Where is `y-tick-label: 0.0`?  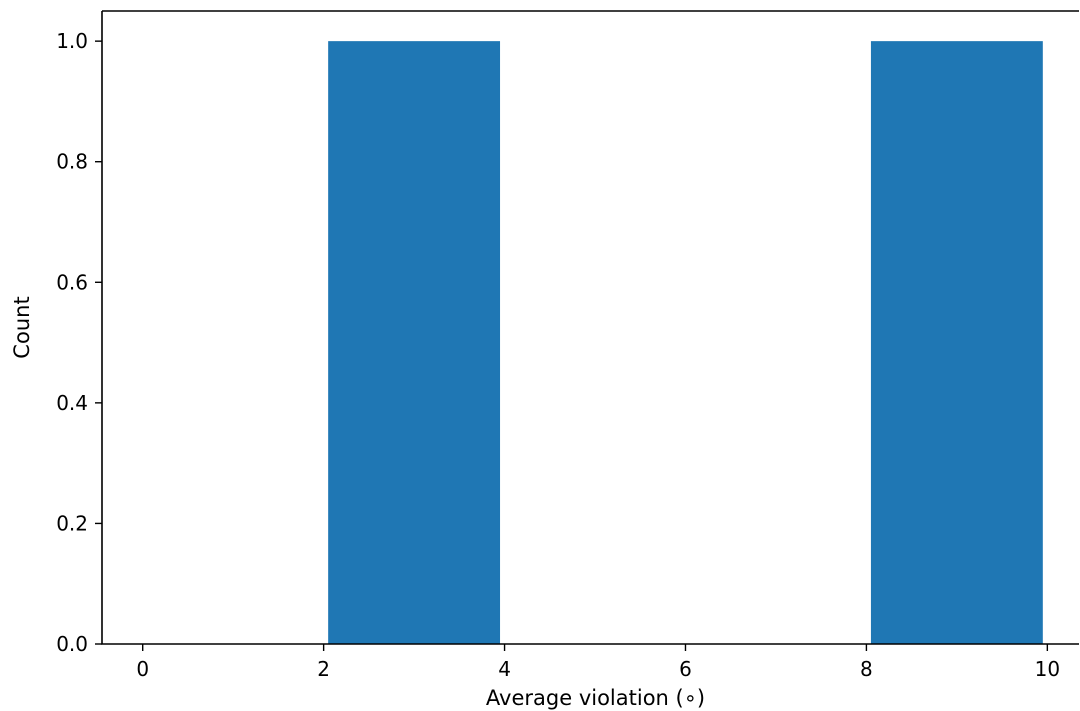
y-tick-label: 0.0 is located at coordinates (72, 644).